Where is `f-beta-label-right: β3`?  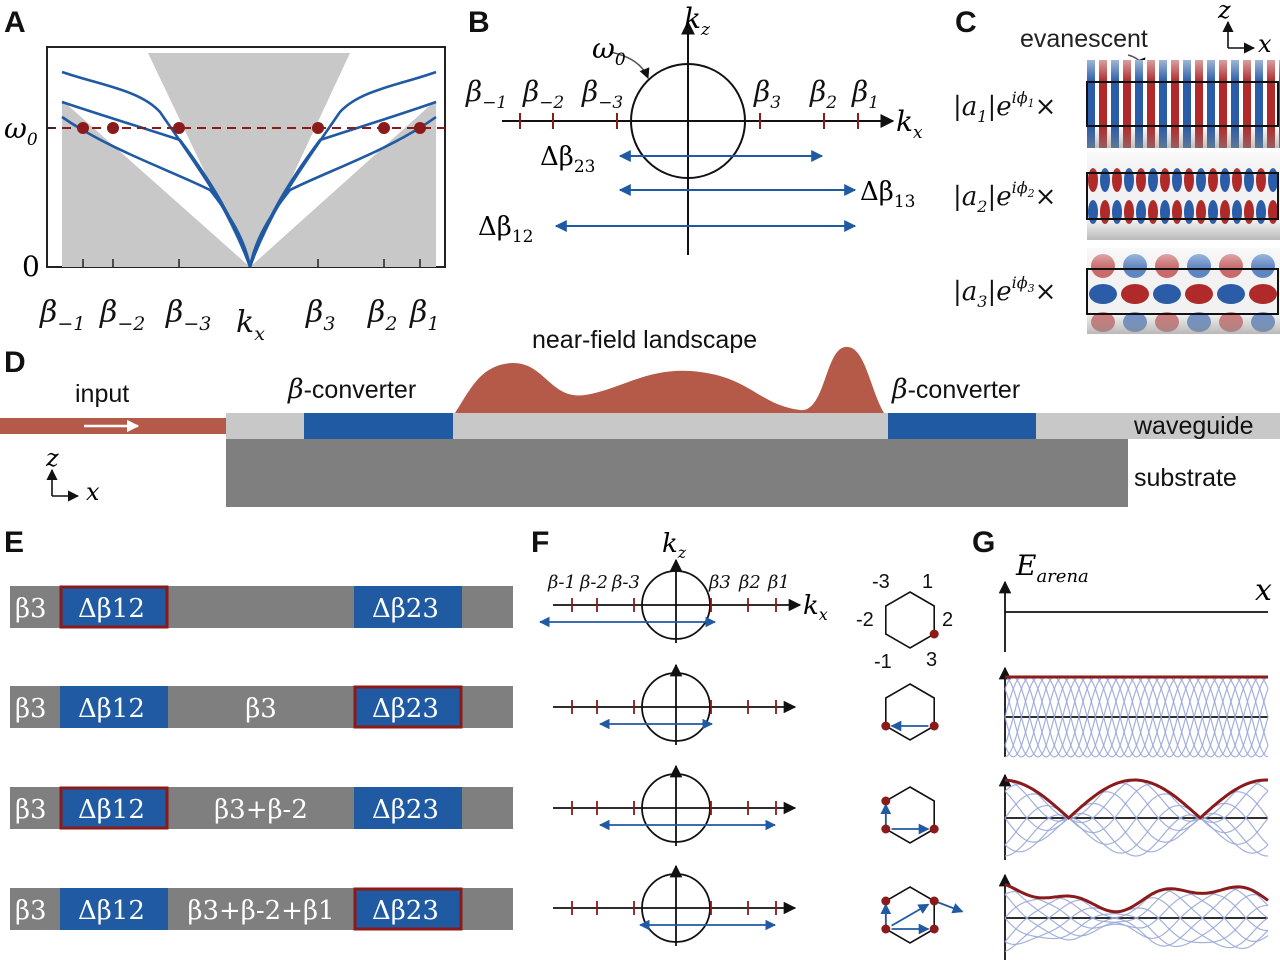 f-beta-label-right: β3 is located at coordinates (719, 582).